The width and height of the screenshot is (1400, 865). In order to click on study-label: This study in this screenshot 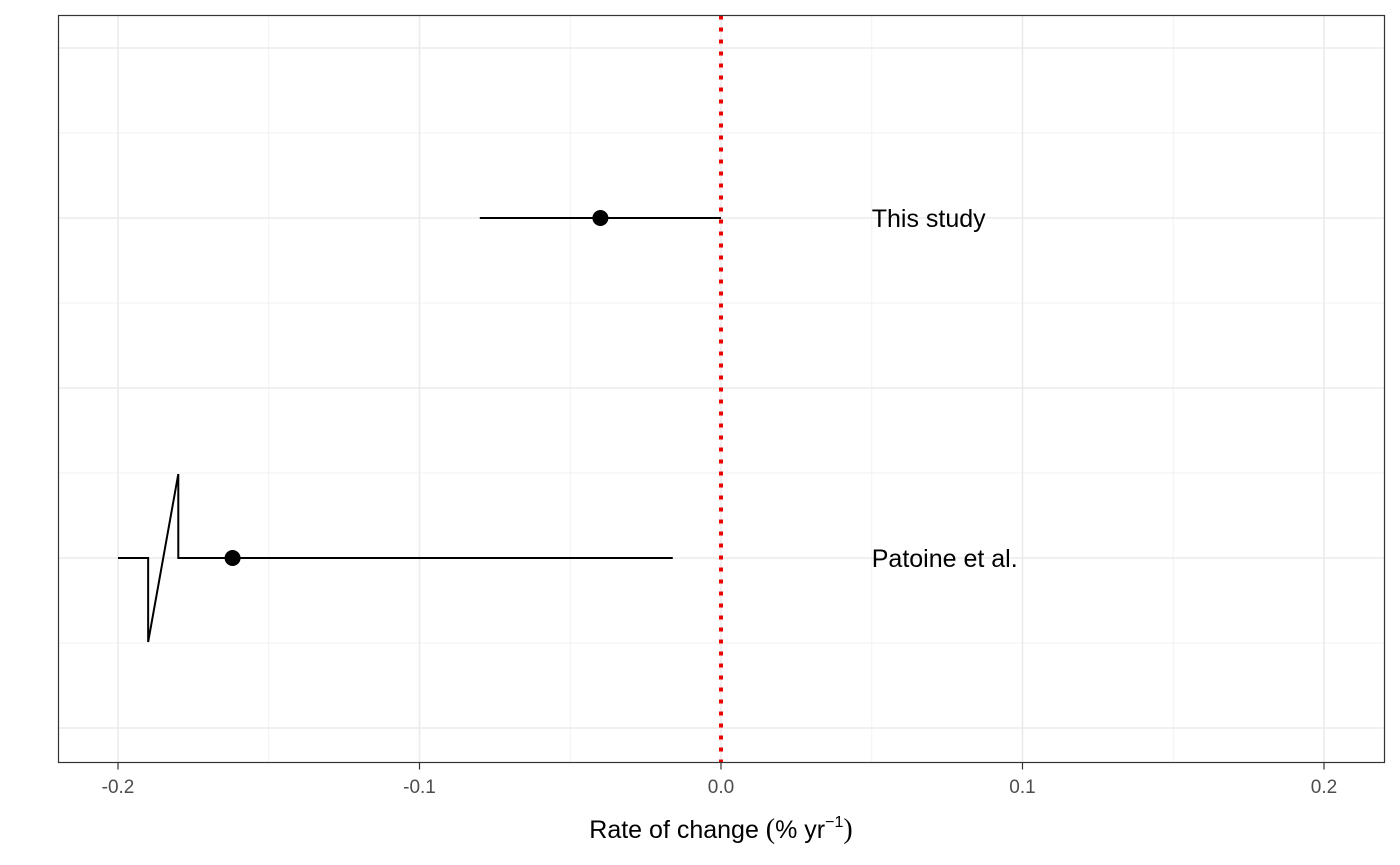, I will do `click(929, 219)`.